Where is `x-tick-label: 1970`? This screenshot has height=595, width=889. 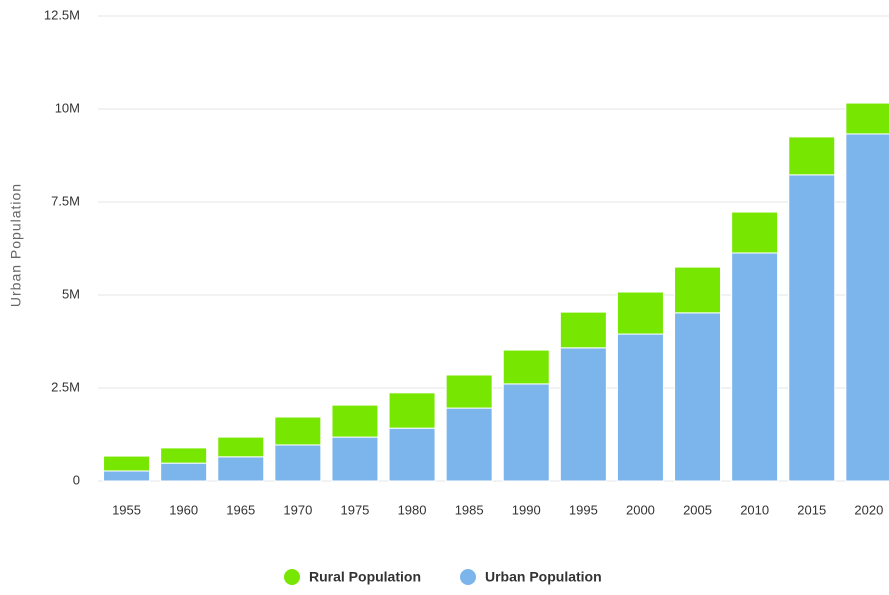
x-tick-label: 1970 is located at coordinates (297, 509).